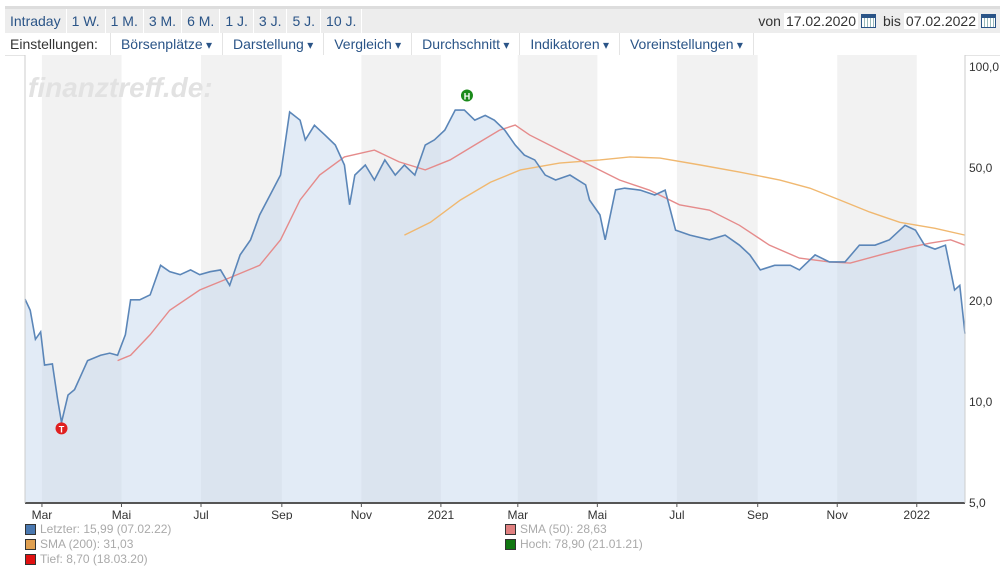 This screenshot has height=572, width=1000. I want to click on date-range: von 17.02.2020 bis 07.02.2022, so click(877, 21).